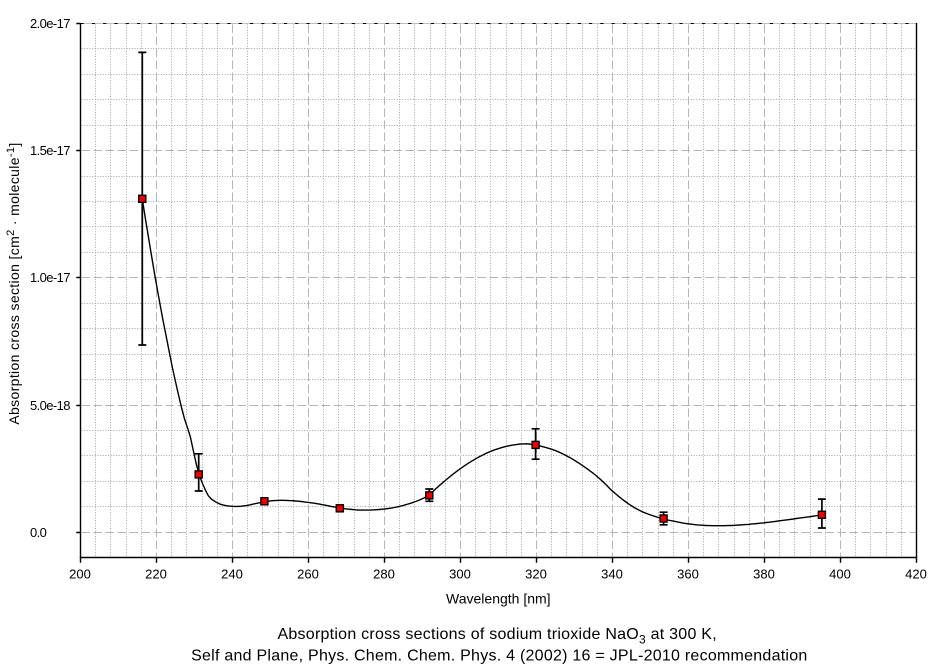 The image size is (939, 669). What do you see at coordinates (38, 532) in the screenshot?
I see `svg-text: 0.0` at bounding box center [38, 532].